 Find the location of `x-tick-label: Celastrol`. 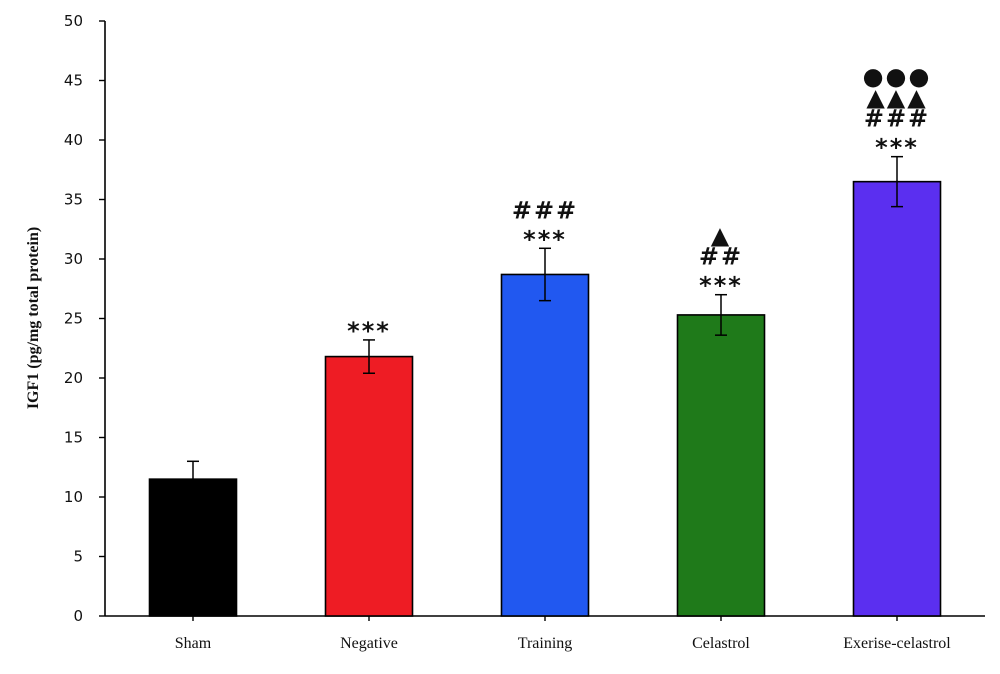

x-tick-label: Celastrol is located at coordinates (721, 643).